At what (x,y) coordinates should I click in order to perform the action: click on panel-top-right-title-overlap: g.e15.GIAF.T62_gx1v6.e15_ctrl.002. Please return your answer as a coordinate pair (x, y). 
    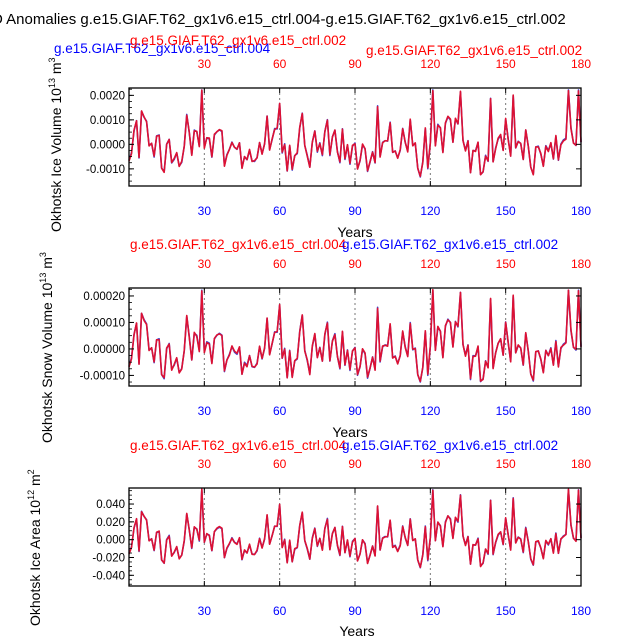
    Looking at the image, I should click on (238, 40).